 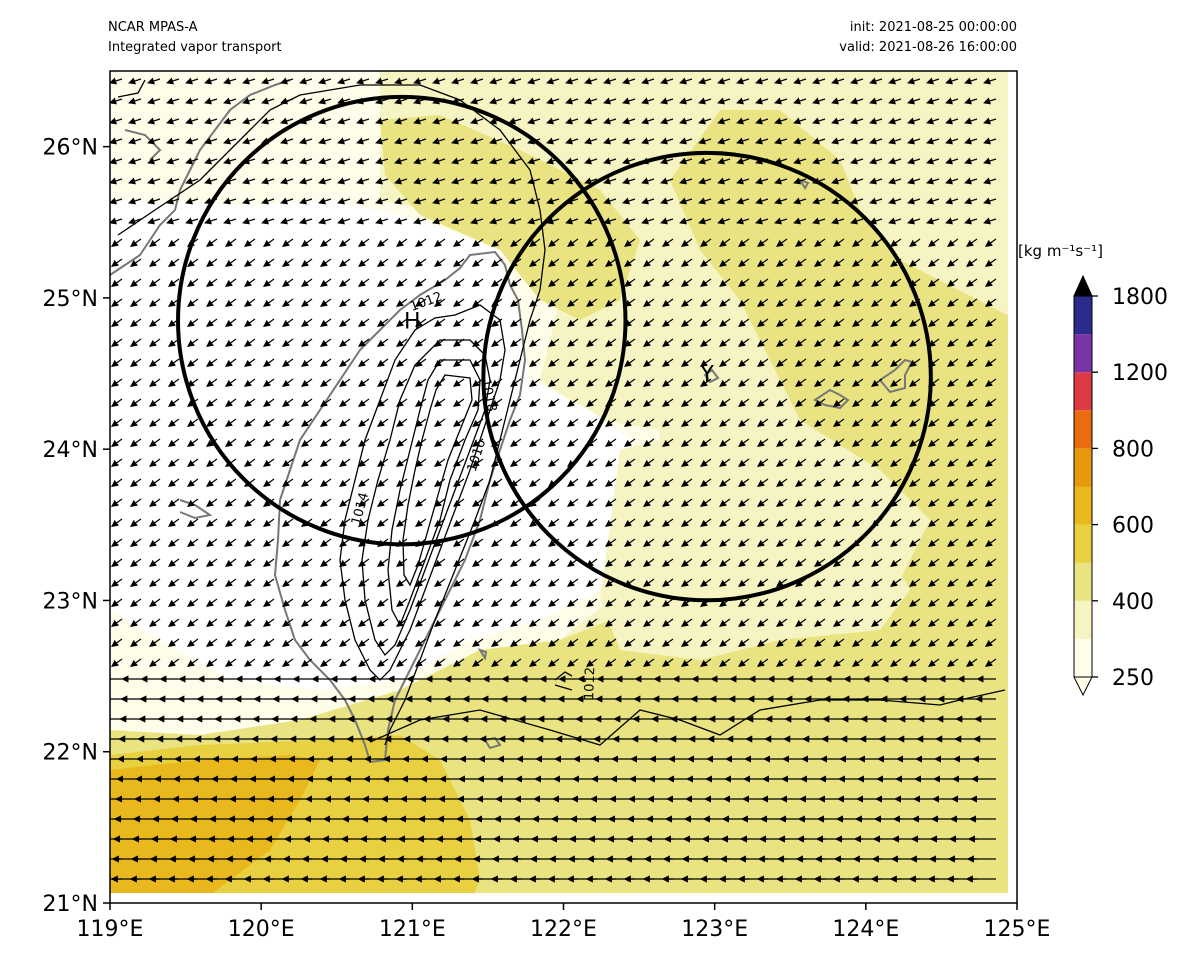 I want to click on x-tick-label: 124°E, so click(x=865, y=929).